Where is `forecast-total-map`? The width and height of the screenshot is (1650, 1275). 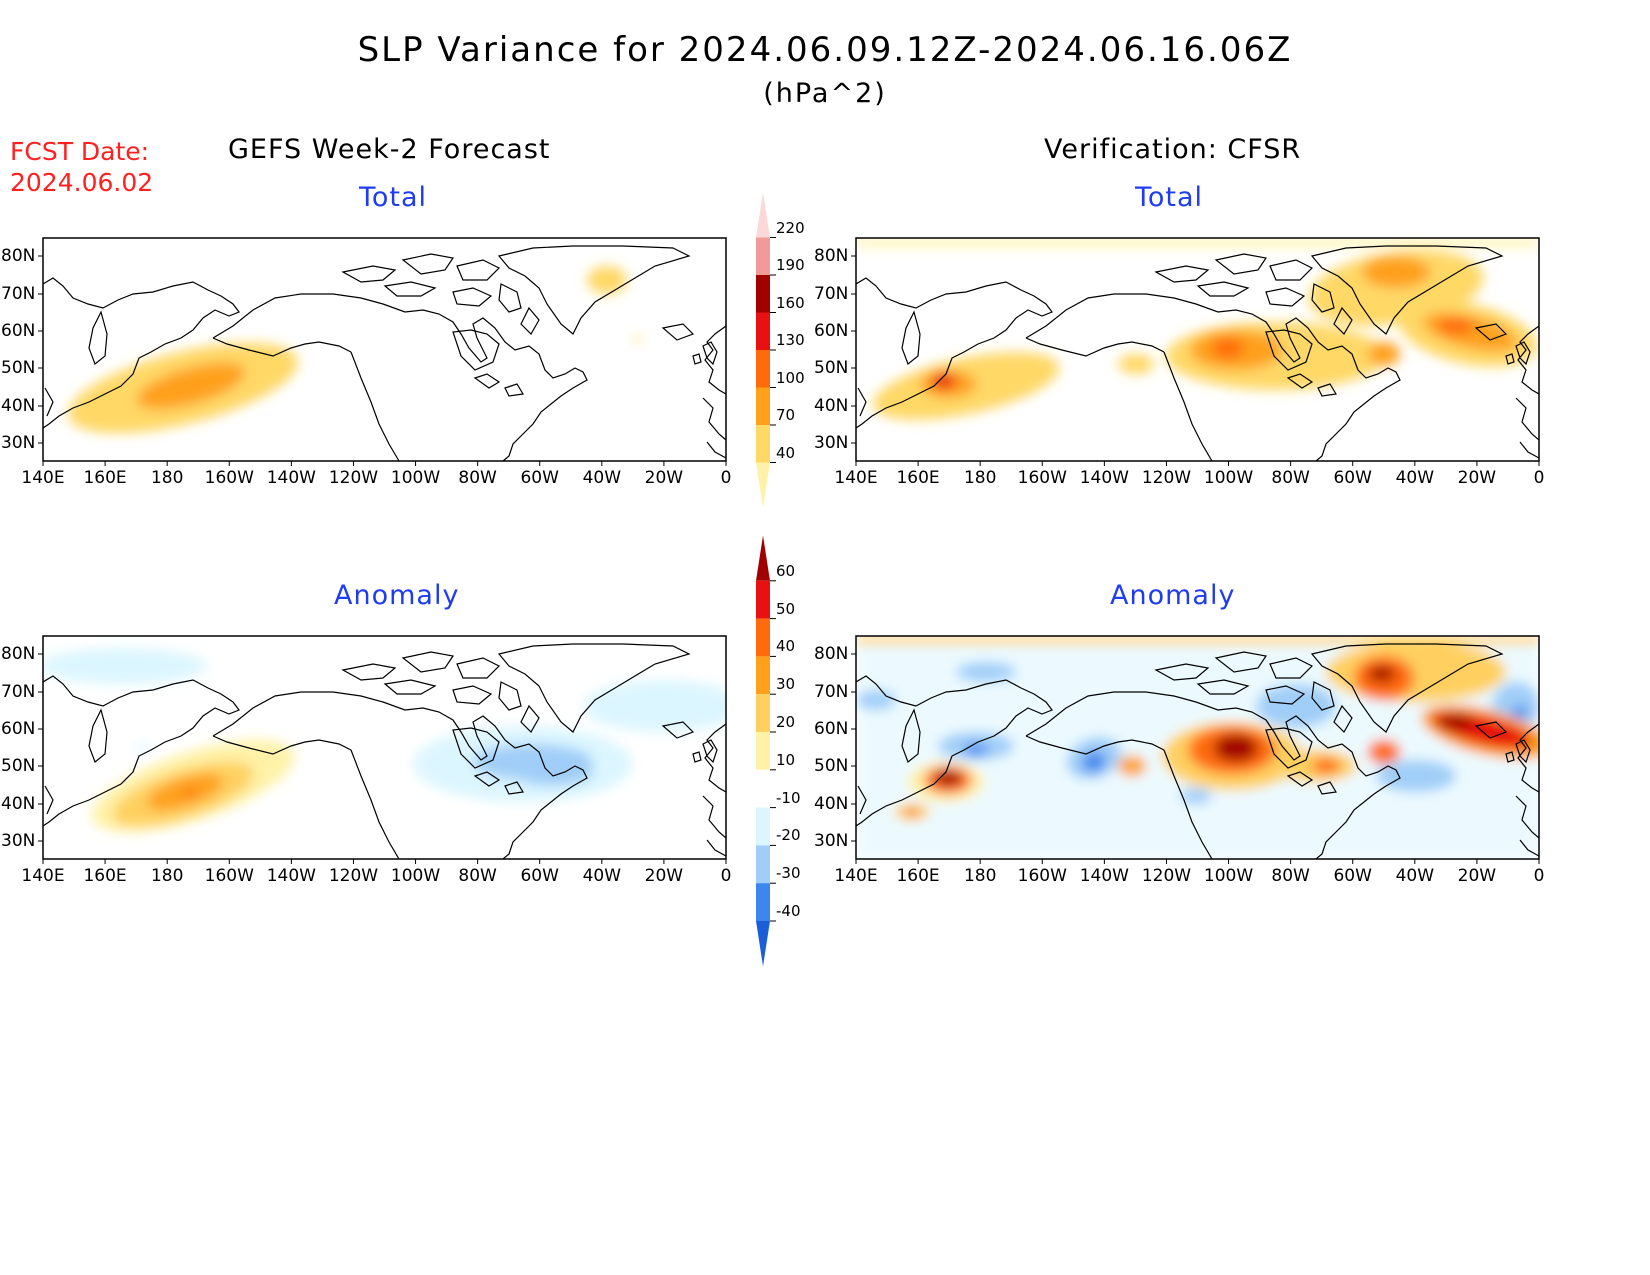
forecast-total-map is located at coordinates (384, 353).